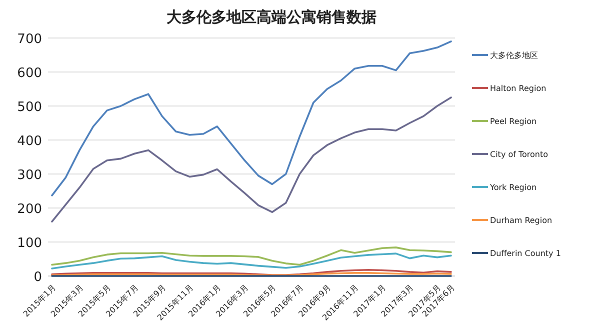 The height and width of the screenshot is (334, 600). I want to click on legend-label: York Region, so click(513, 187).